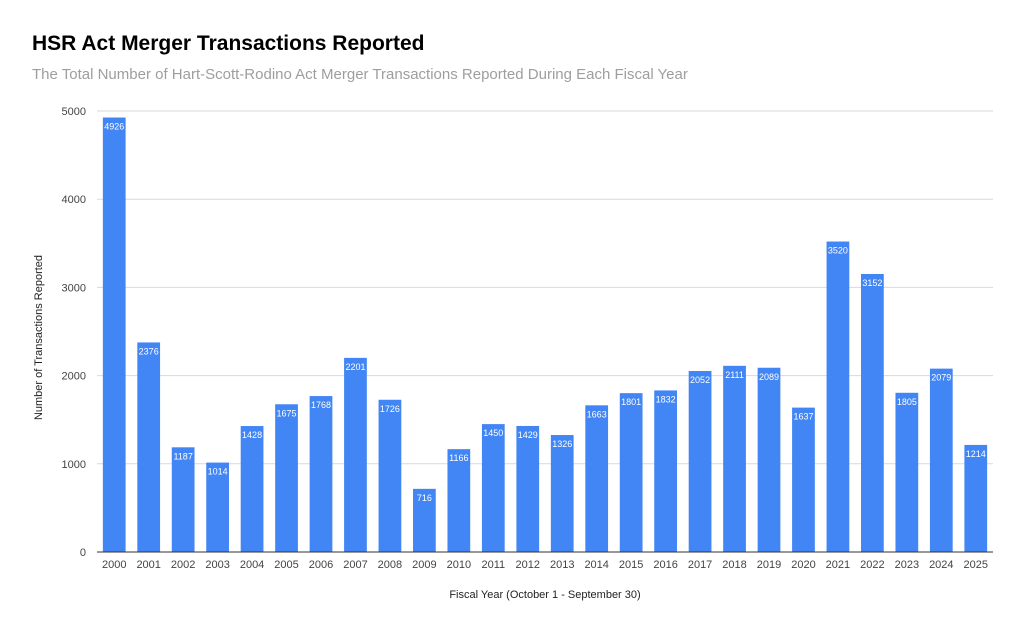 The width and height of the screenshot is (1024, 633). I want to click on y-tick-label: 2000, so click(74, 377).